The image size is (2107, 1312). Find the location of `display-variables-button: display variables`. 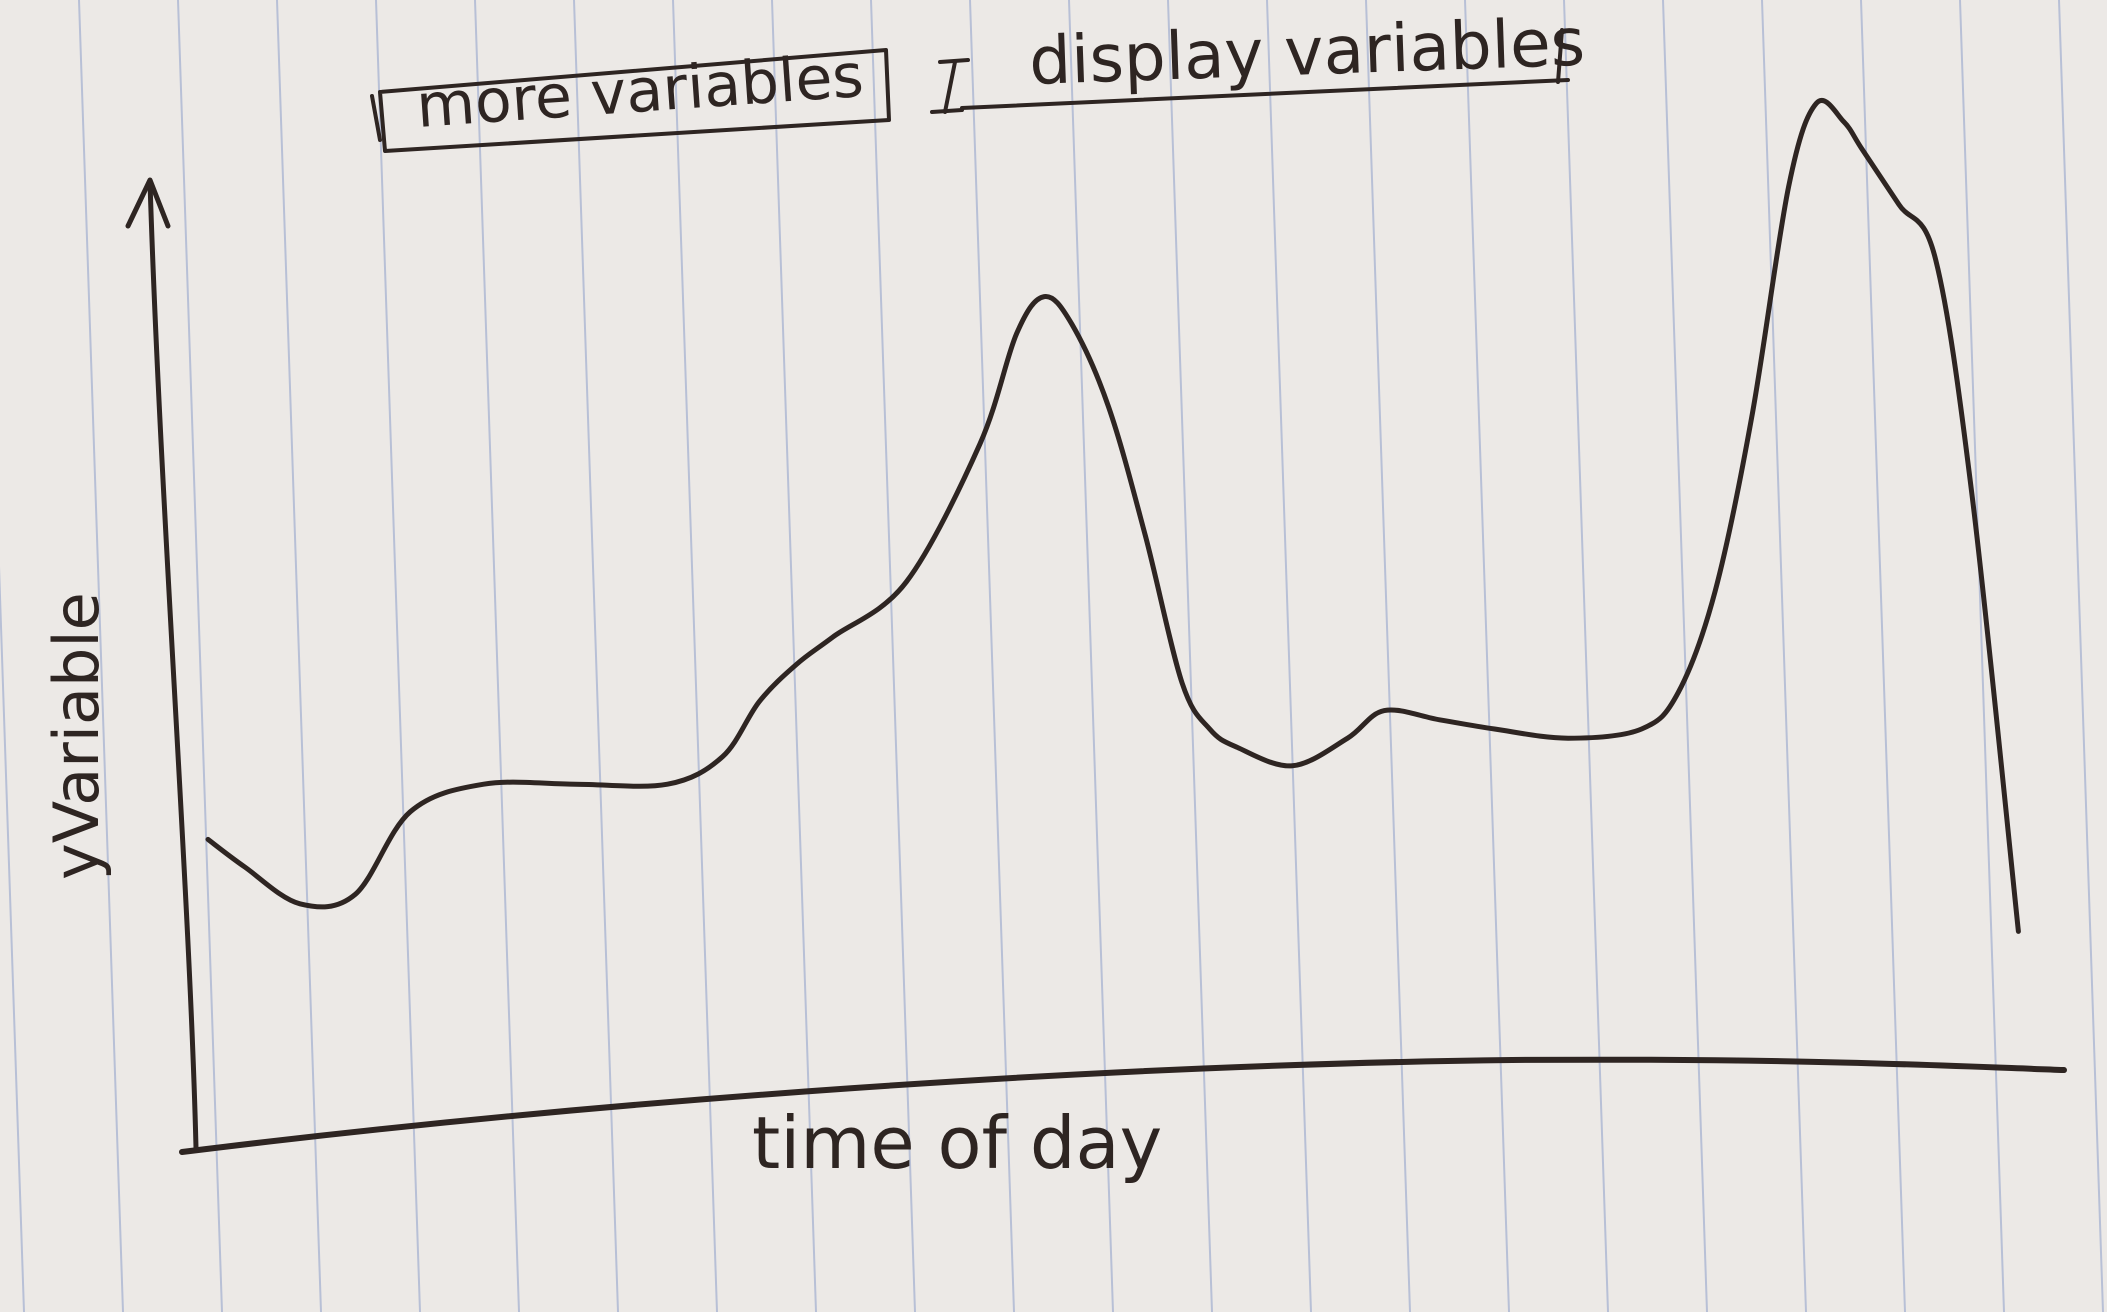

display-variables-button: display variables is located at coordinates (1258, 59).